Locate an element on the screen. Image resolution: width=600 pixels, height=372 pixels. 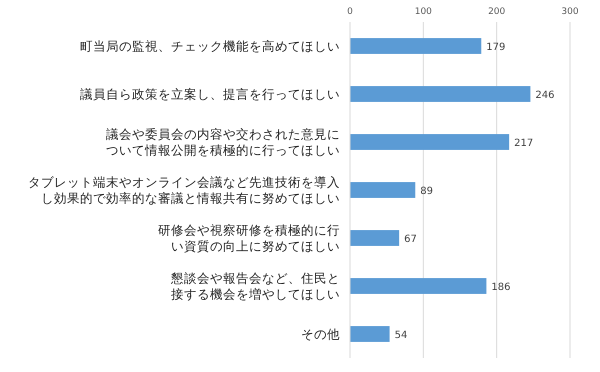
y-tick-label: 研修会や視察研修を積極的に行い資質の向上に努めてほしい is located at coordinates (249, 238).